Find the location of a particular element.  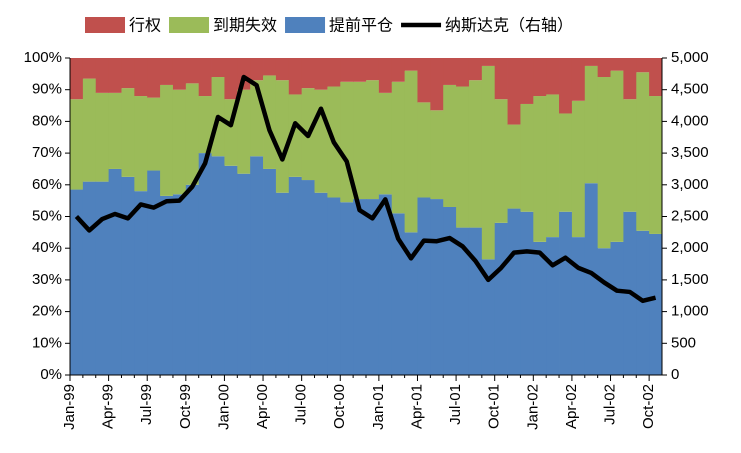

y-tick-label: 90% is located at coordinates (47, 89).